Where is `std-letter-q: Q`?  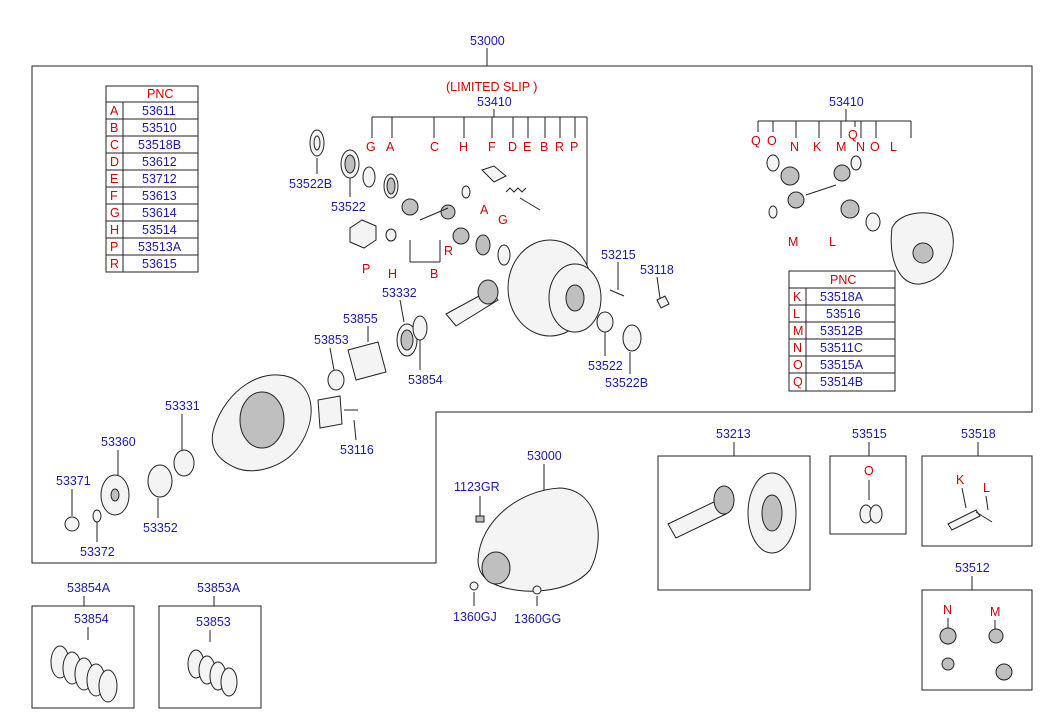
std-letter-q: Q is located at coordinates (756, 141).